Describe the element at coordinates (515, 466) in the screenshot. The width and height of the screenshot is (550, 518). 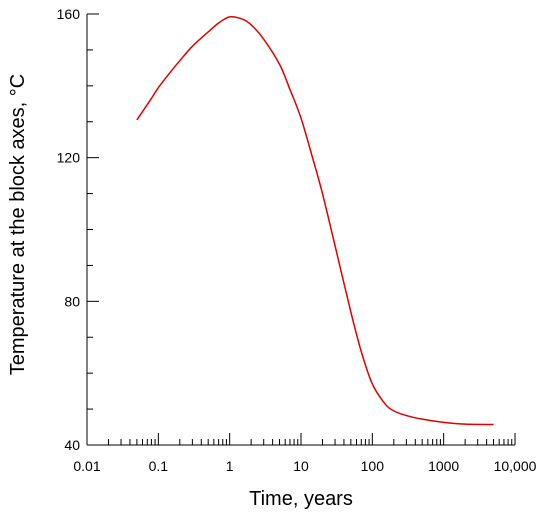
I see `x-tick-label: 10,000` at that location.